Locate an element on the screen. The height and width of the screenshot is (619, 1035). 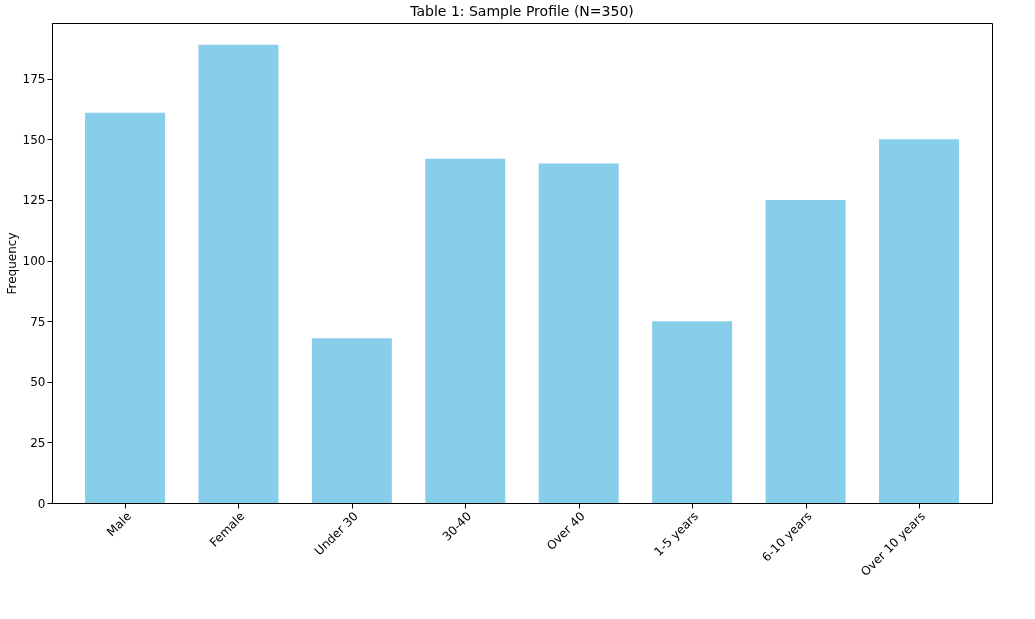
y-tick-label: 175 is located at coordinates (34, 79).